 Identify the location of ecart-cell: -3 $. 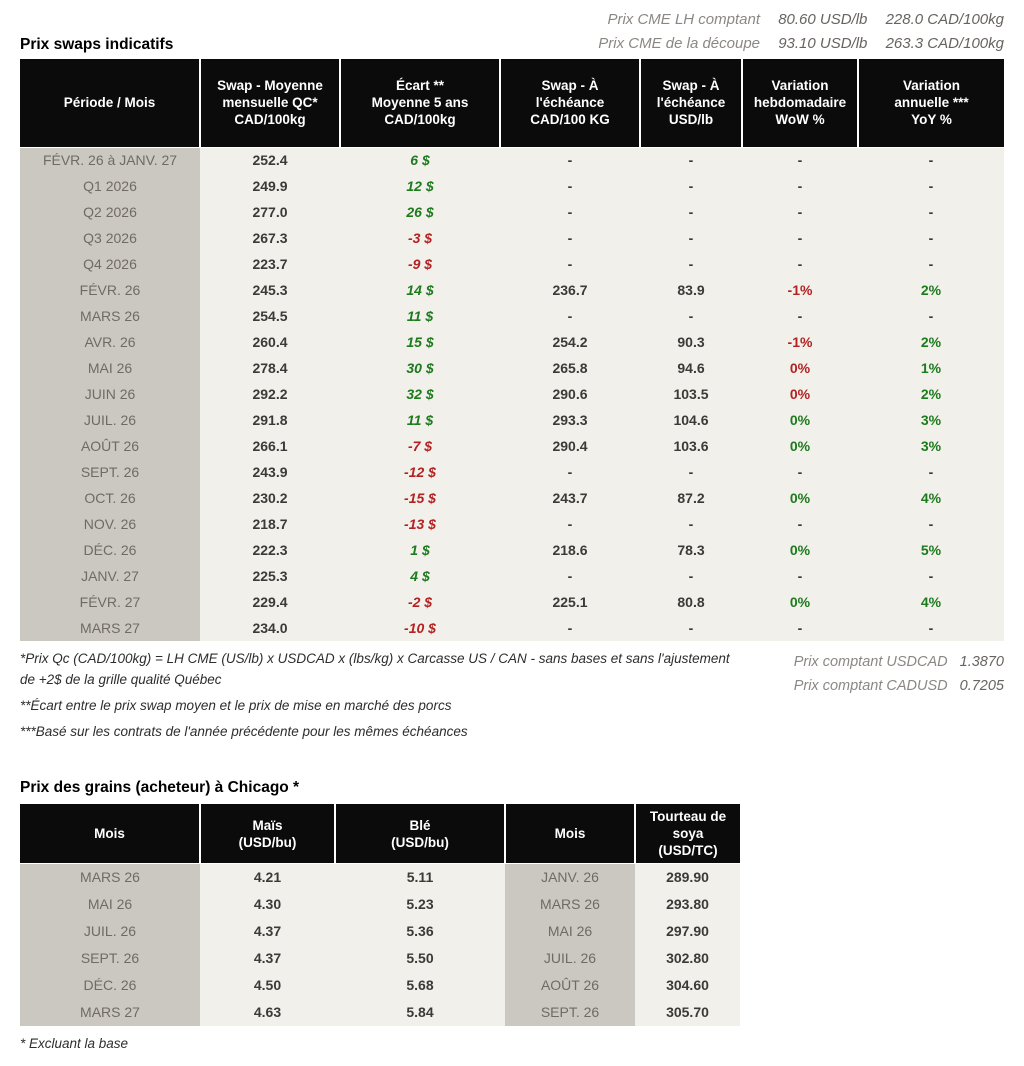
(420, 238).